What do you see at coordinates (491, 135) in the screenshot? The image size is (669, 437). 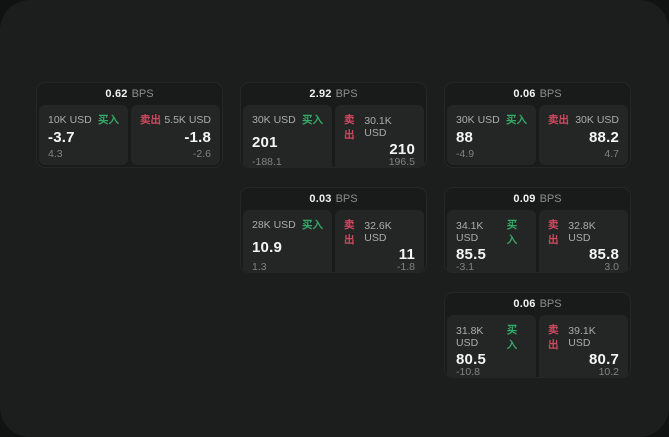 I see `buy-quote-panel: 30K USD 买入 88 -4.9` at bounding box center [491, 135].